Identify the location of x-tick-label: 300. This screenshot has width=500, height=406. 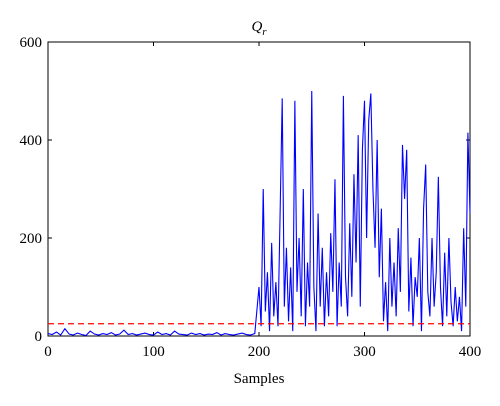
(364, 352).